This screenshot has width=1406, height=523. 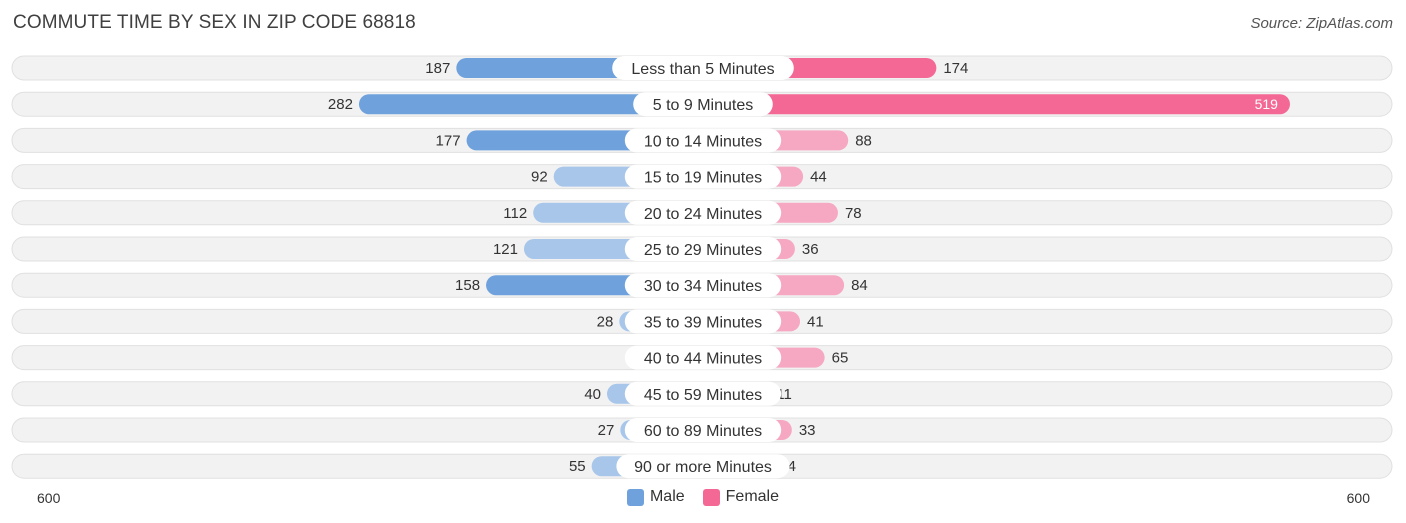 I want to click on category-label: 45 to 59 Minutes, so click(x=703, y=395).